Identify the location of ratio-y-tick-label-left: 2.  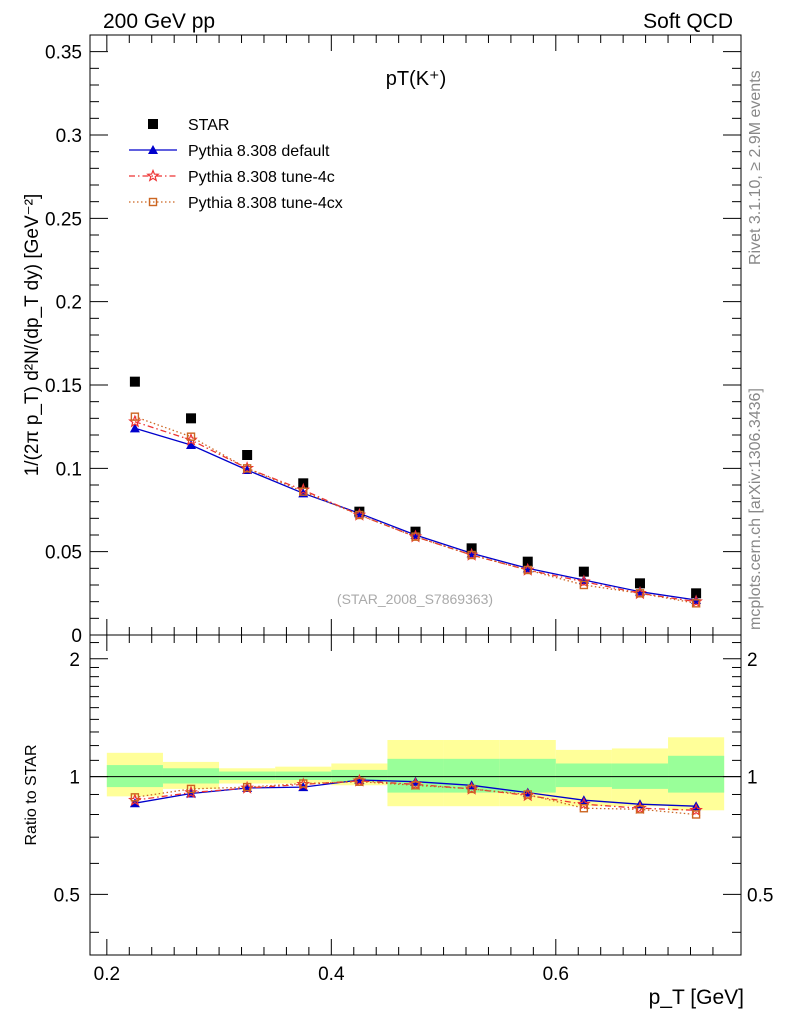
(74, 660).